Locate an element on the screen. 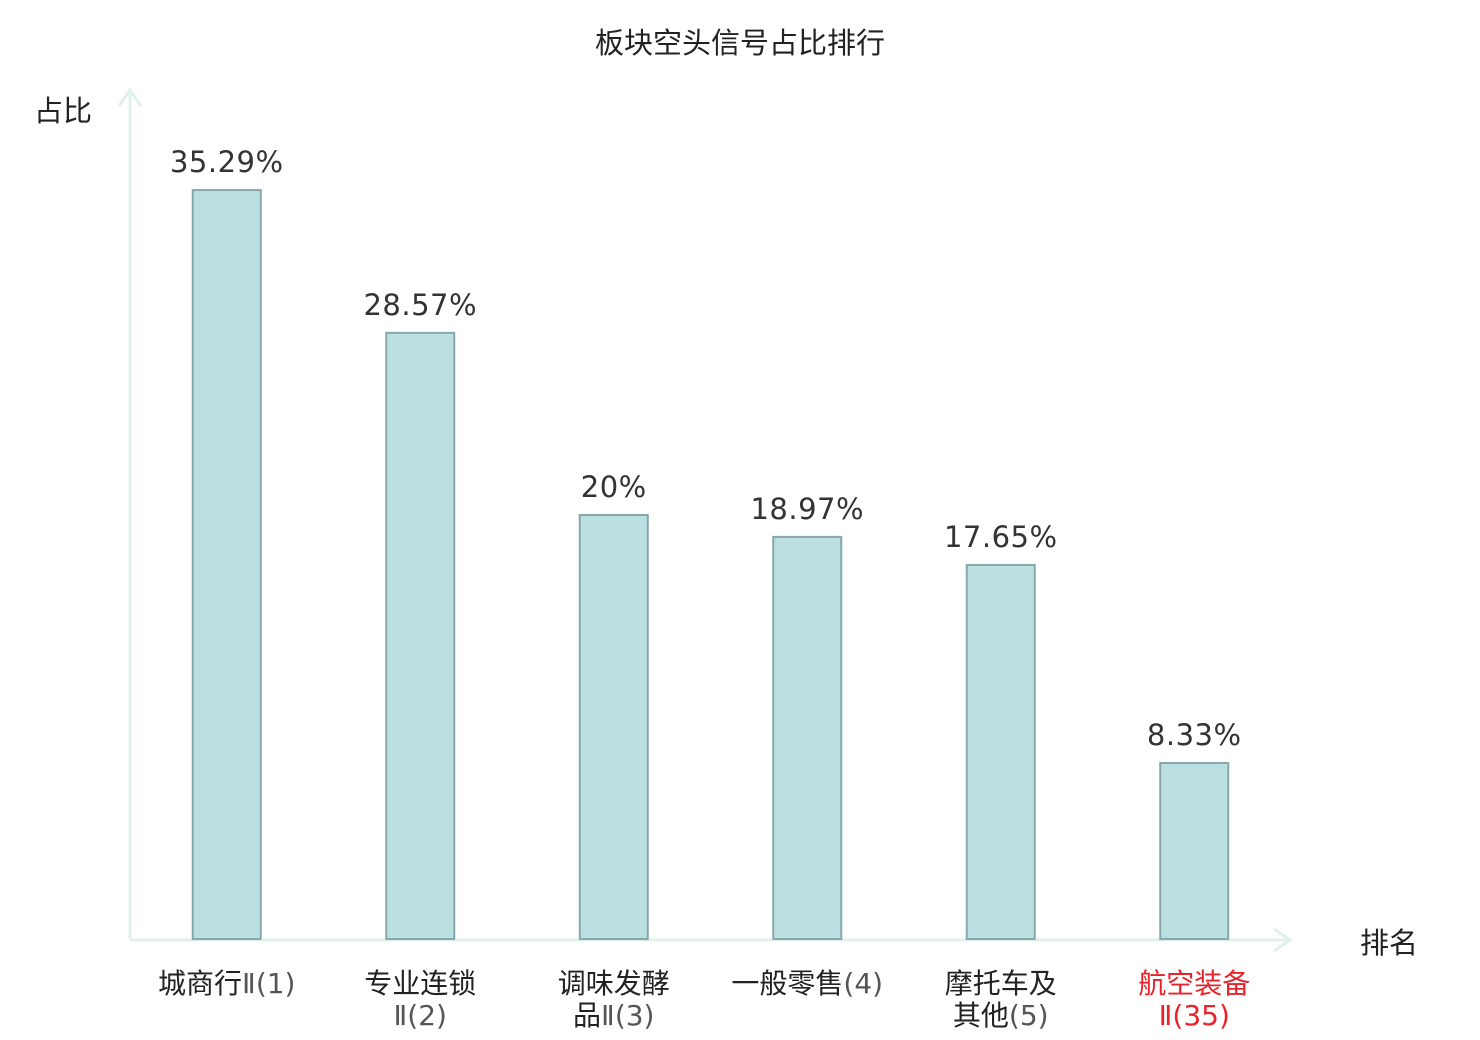  x-tick-label: 专业连锁 is located at coordinates (420, 983).